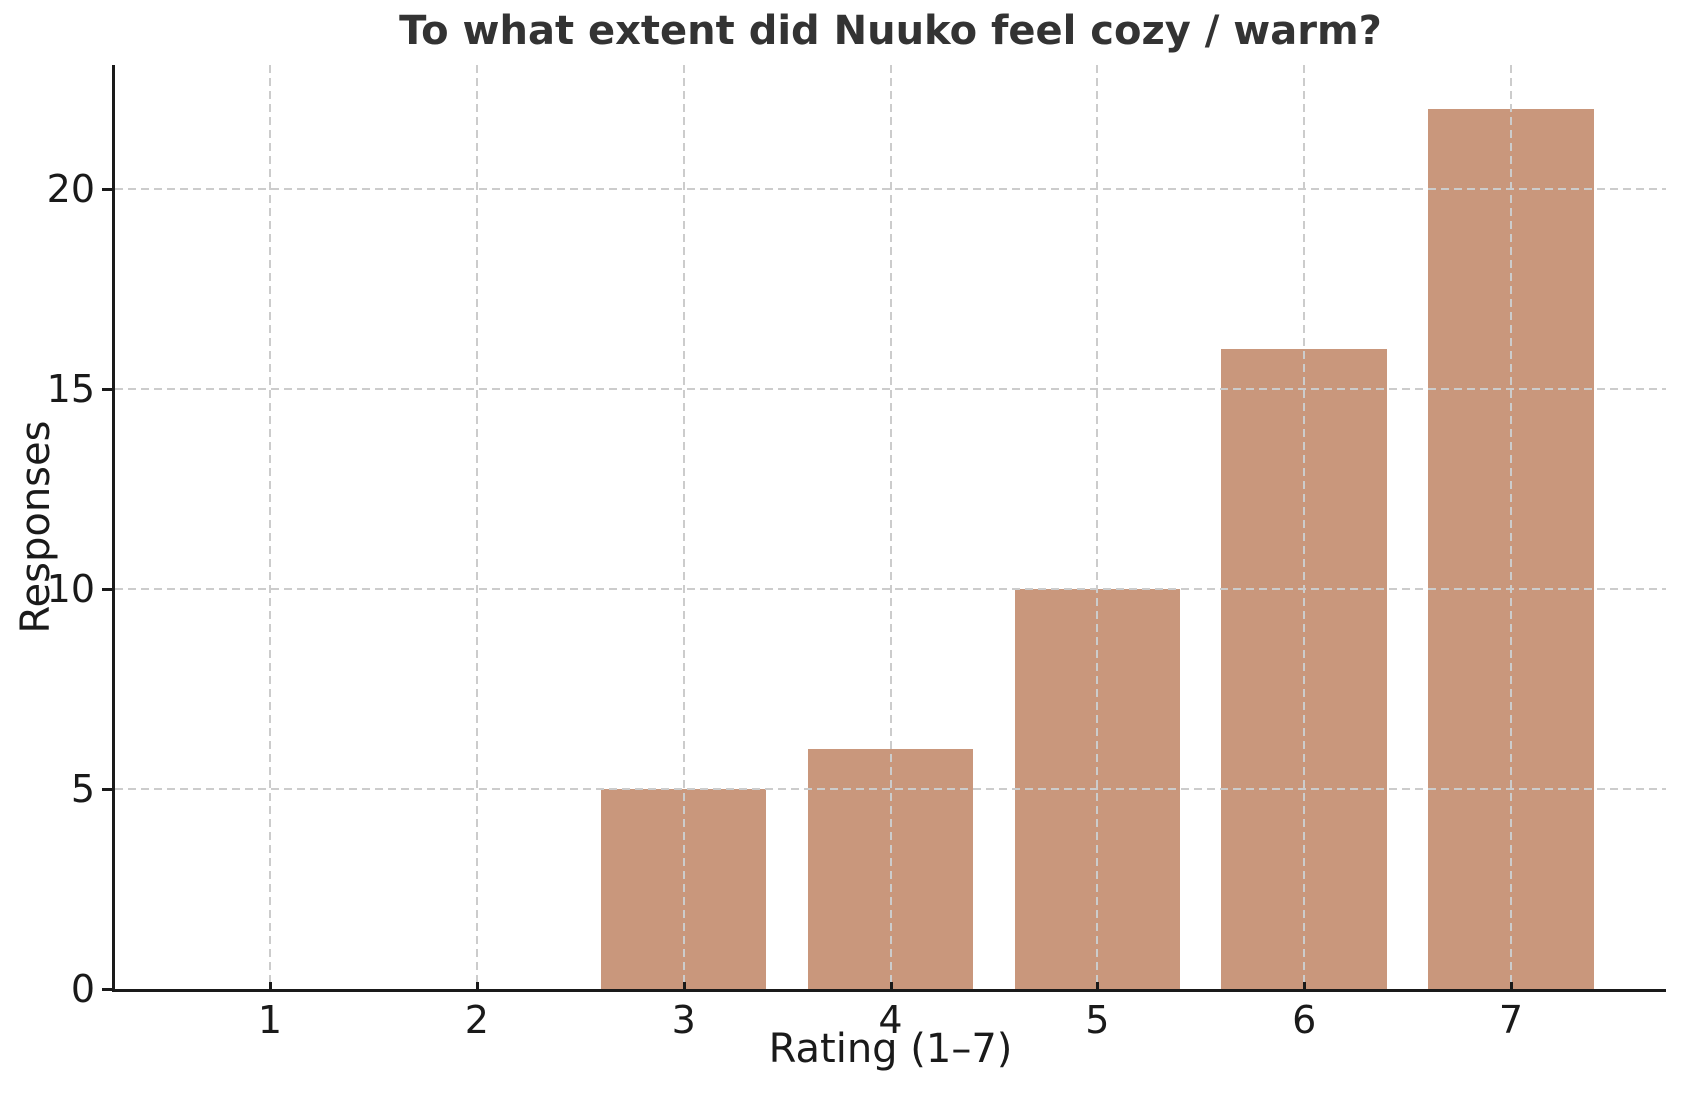 This screenshot has width=1686, height=1097. What do you see at coordinates (1304, 1020) in the screenshot?
I see `x-tick-label: 6` at bounding box center [1304, 1020].